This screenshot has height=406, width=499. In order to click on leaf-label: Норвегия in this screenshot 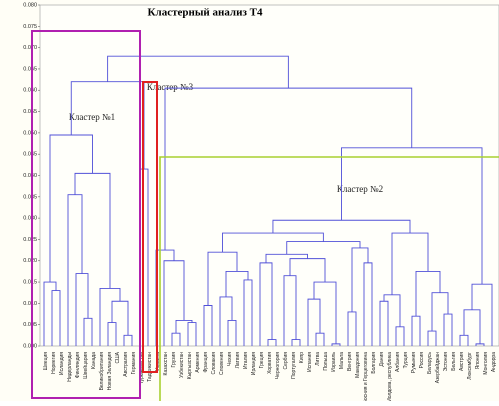, I will do `click(54, 363)`.